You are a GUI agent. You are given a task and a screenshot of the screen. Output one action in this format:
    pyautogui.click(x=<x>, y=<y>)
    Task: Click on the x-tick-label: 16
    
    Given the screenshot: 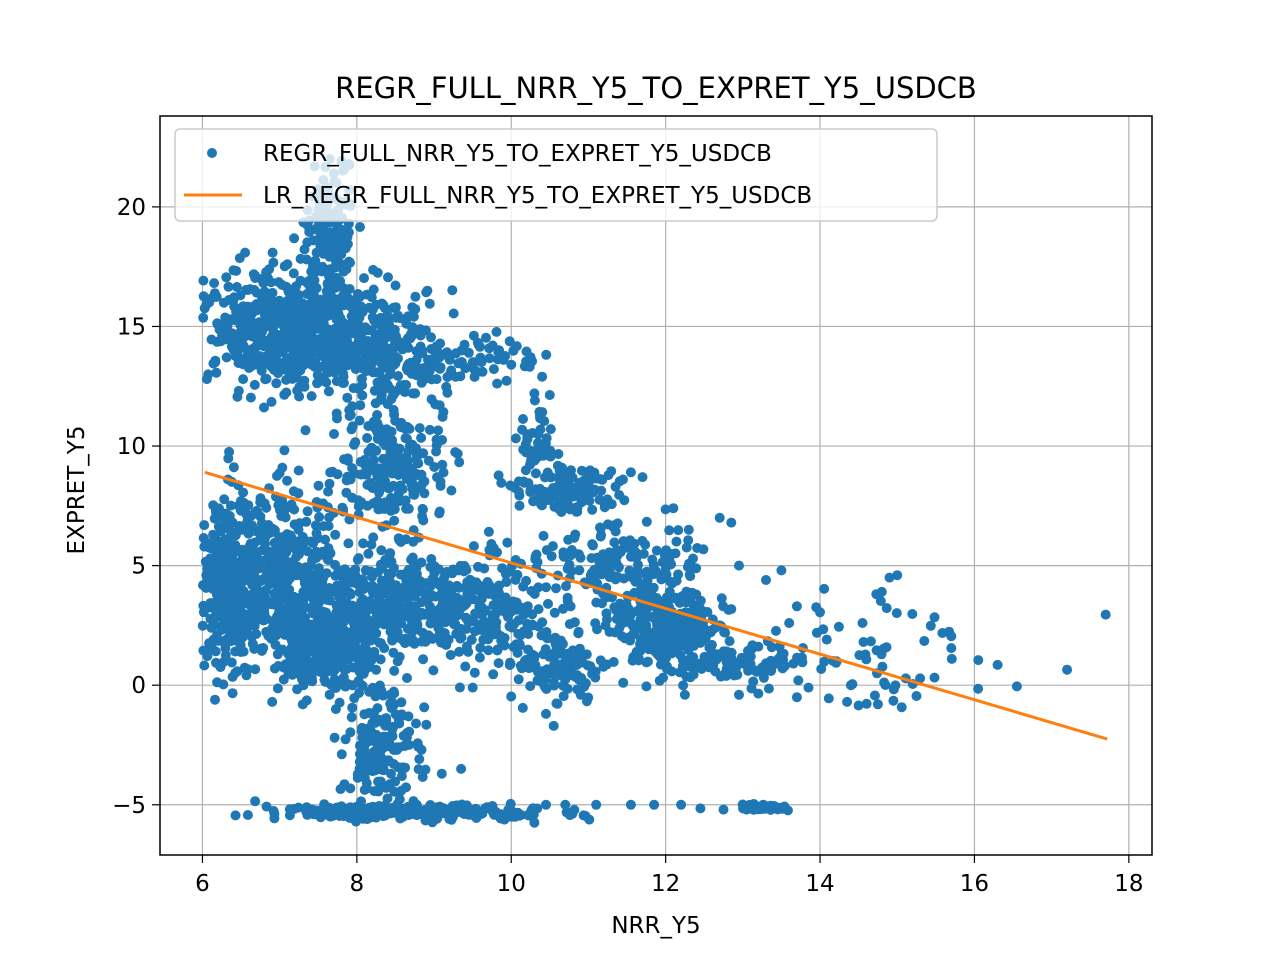 What is the action you would take?
    pyautogui.click(x=974, y=884)
    